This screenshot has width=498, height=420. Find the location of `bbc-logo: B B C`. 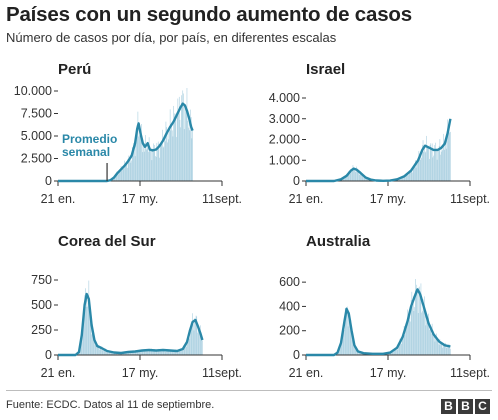

bbc-logo: B B C is located at coordinates (465, 406).